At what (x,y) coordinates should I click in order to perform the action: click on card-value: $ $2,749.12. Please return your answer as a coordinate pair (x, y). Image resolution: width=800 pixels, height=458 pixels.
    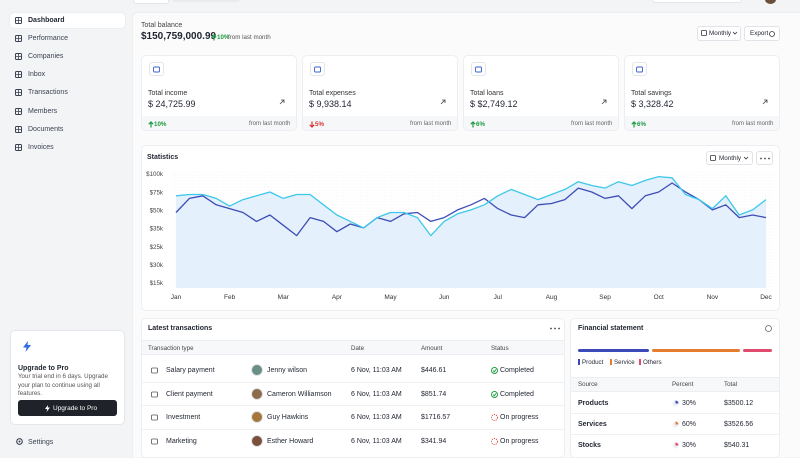
    Looking at the image, I should click on (494, 104).